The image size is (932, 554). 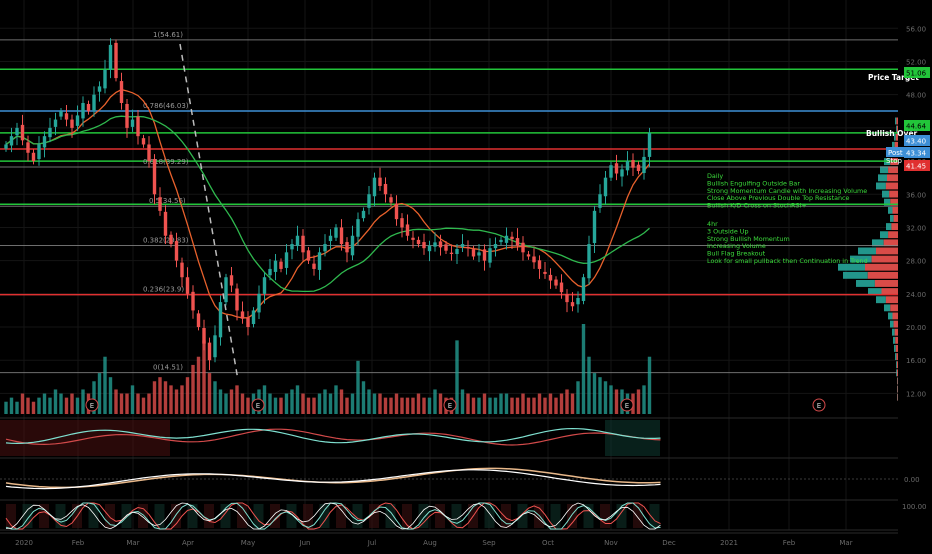 What do you see at coordinates (372, 543) in the screenshot?
I see `x-axis-tick: Jul` at bounding box center [372, 543].